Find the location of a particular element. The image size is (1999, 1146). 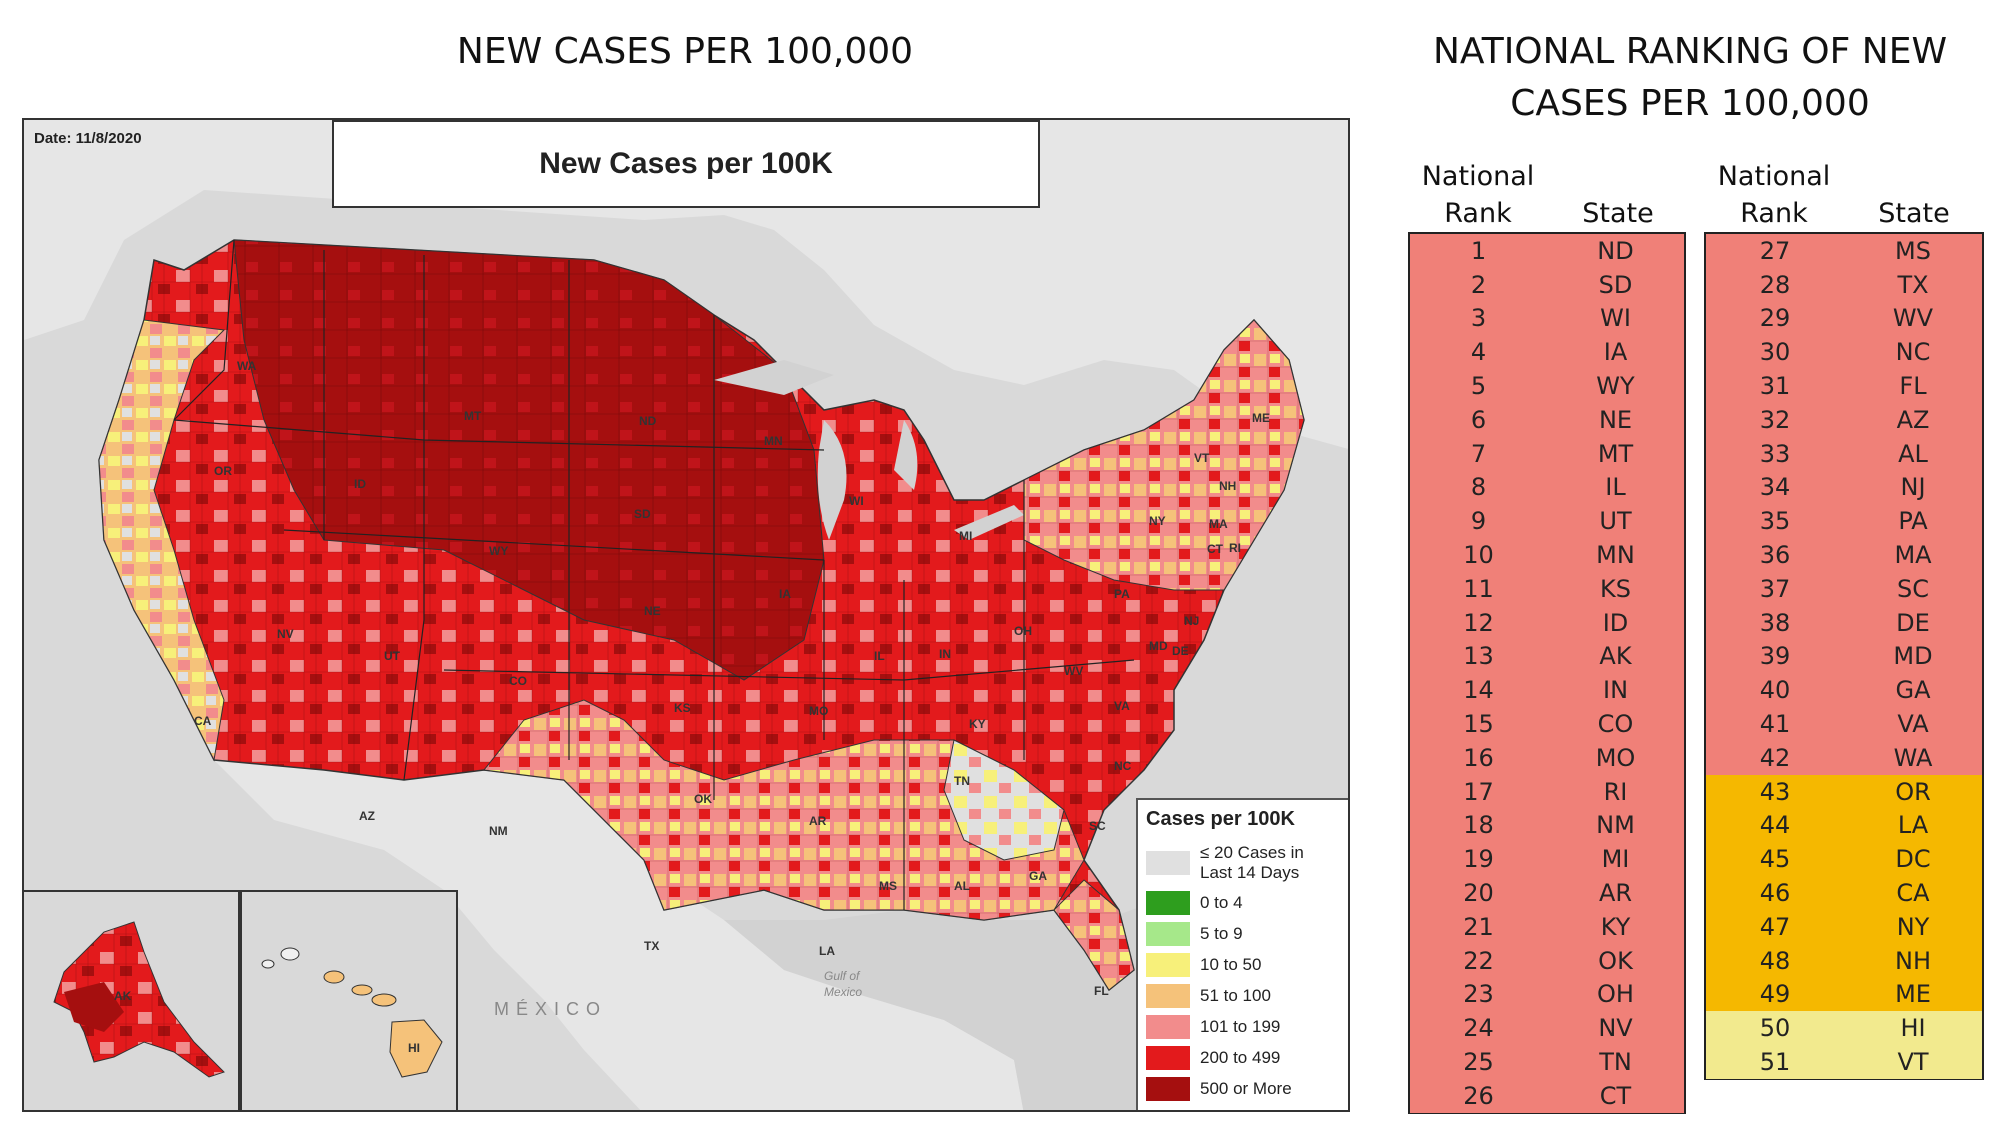

lake-superior is located at coordinates (774, 377).